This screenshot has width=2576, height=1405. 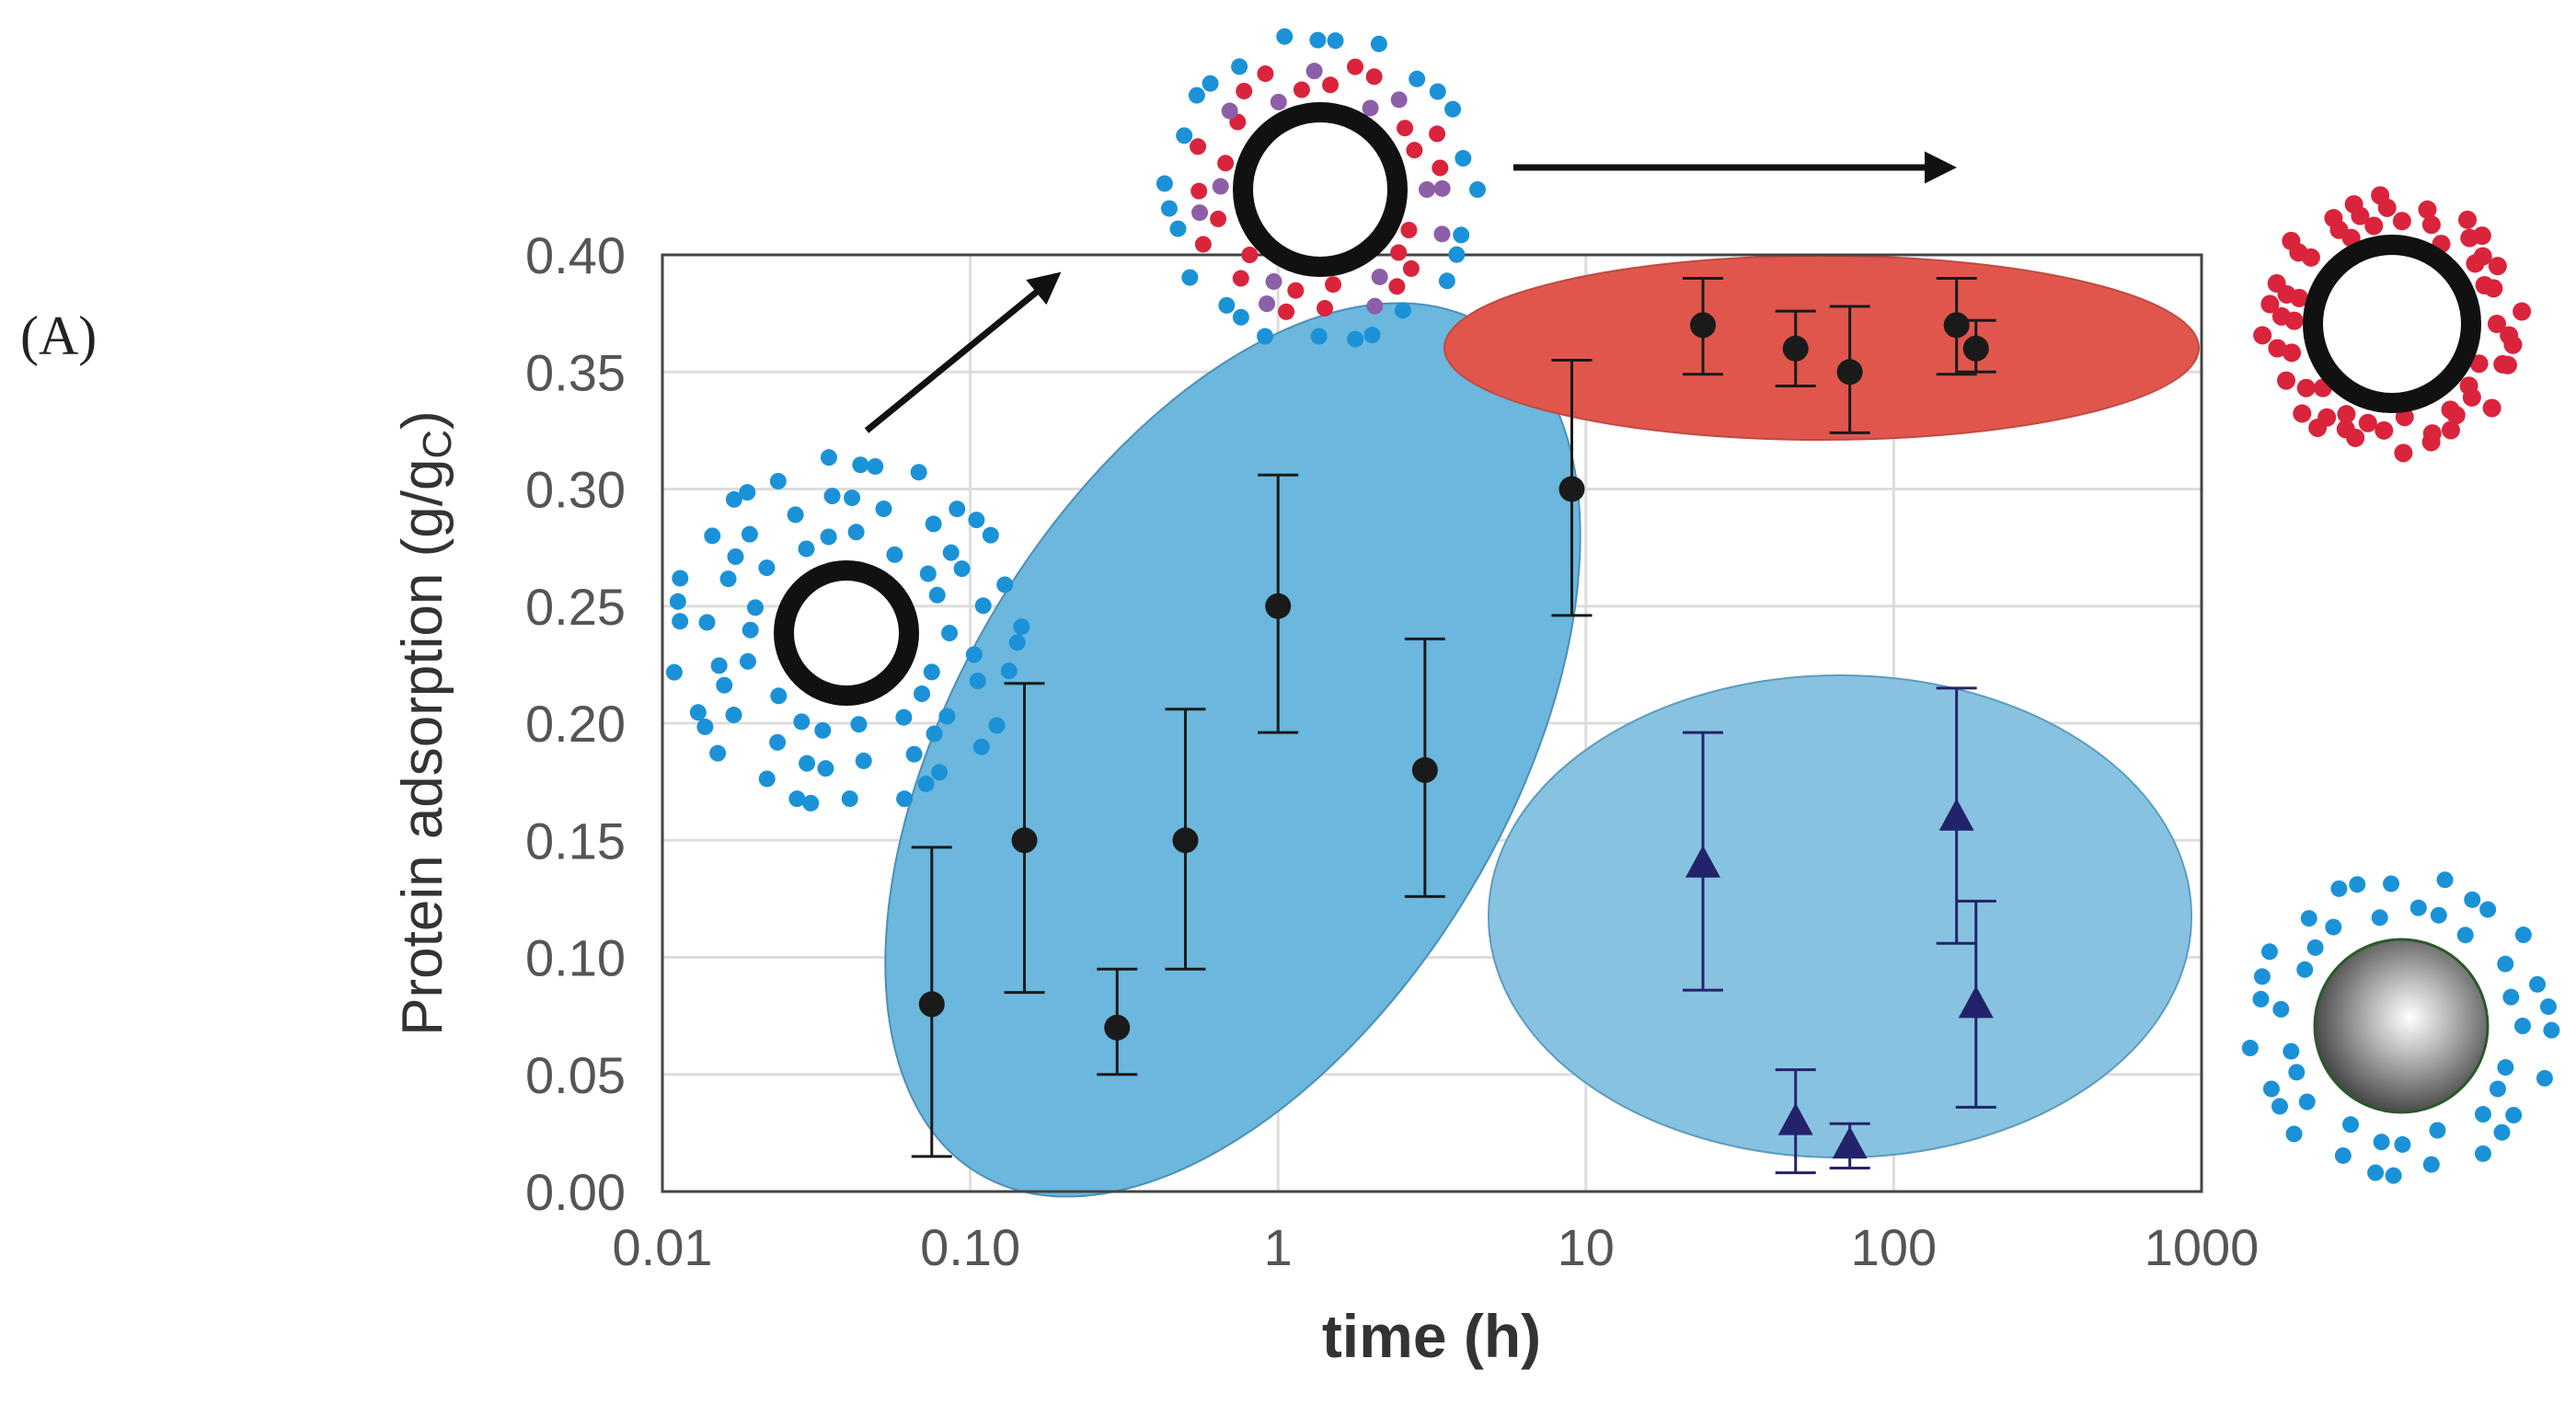 What do you see at coordinates (1436, 1247) in the screenshot?
I see `x-tick-labels: 0.01 0.10 1 10 100 1000` at bounding box center [1436, 1247].